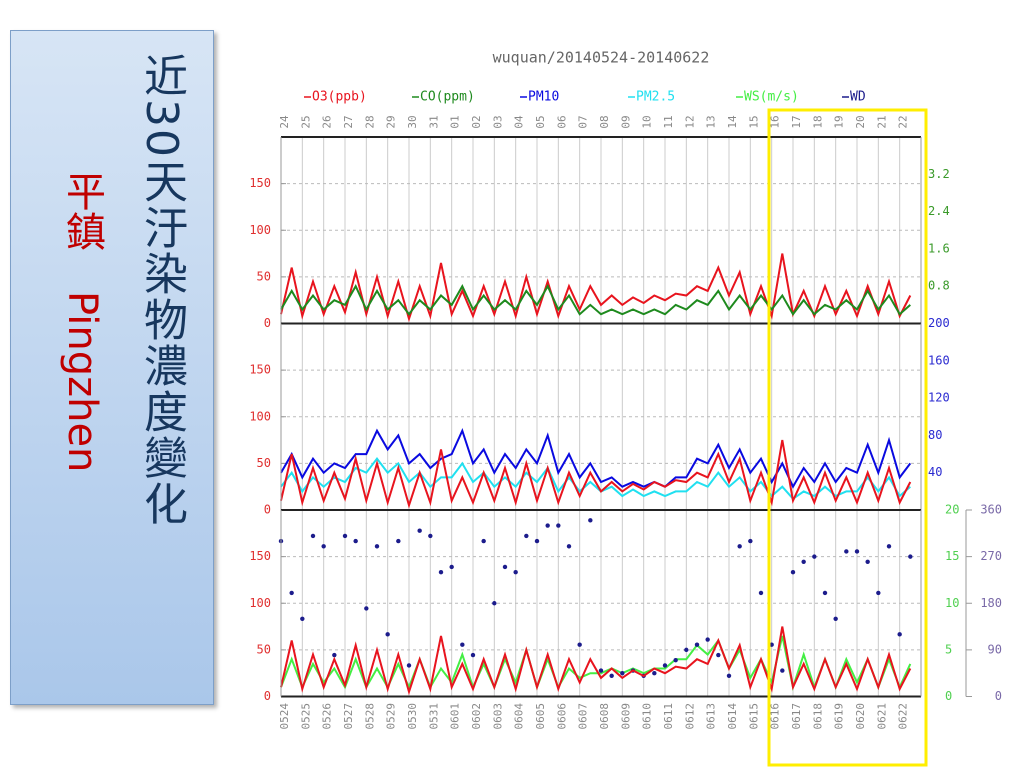 The image size is (1024, 768). I want to click on legend-label: WD, so click(858, 97).